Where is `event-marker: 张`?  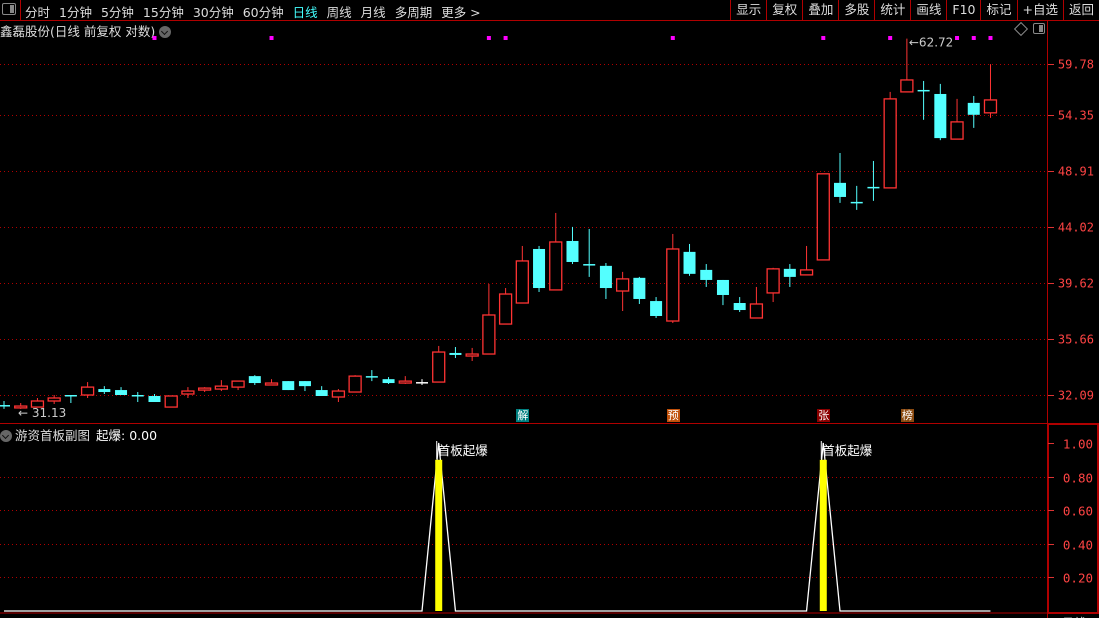
event-marker: 张 is located at coordinates (824, 415).